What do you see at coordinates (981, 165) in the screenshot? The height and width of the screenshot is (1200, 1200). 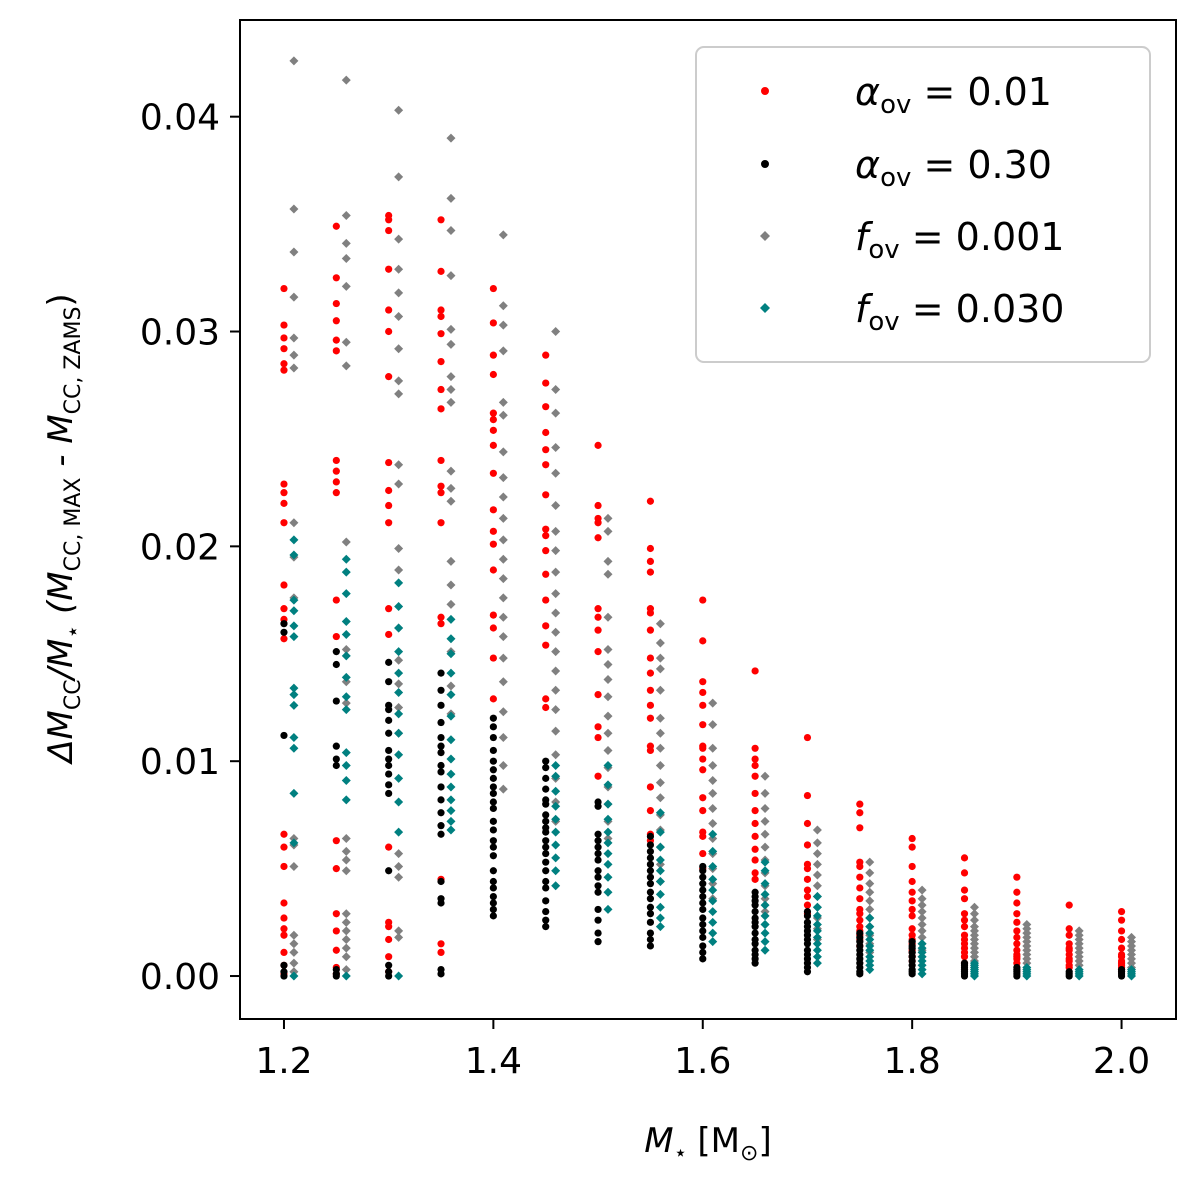 I see `legend-value-alpha-030: = 0.30` at bounding box center [981, 165].